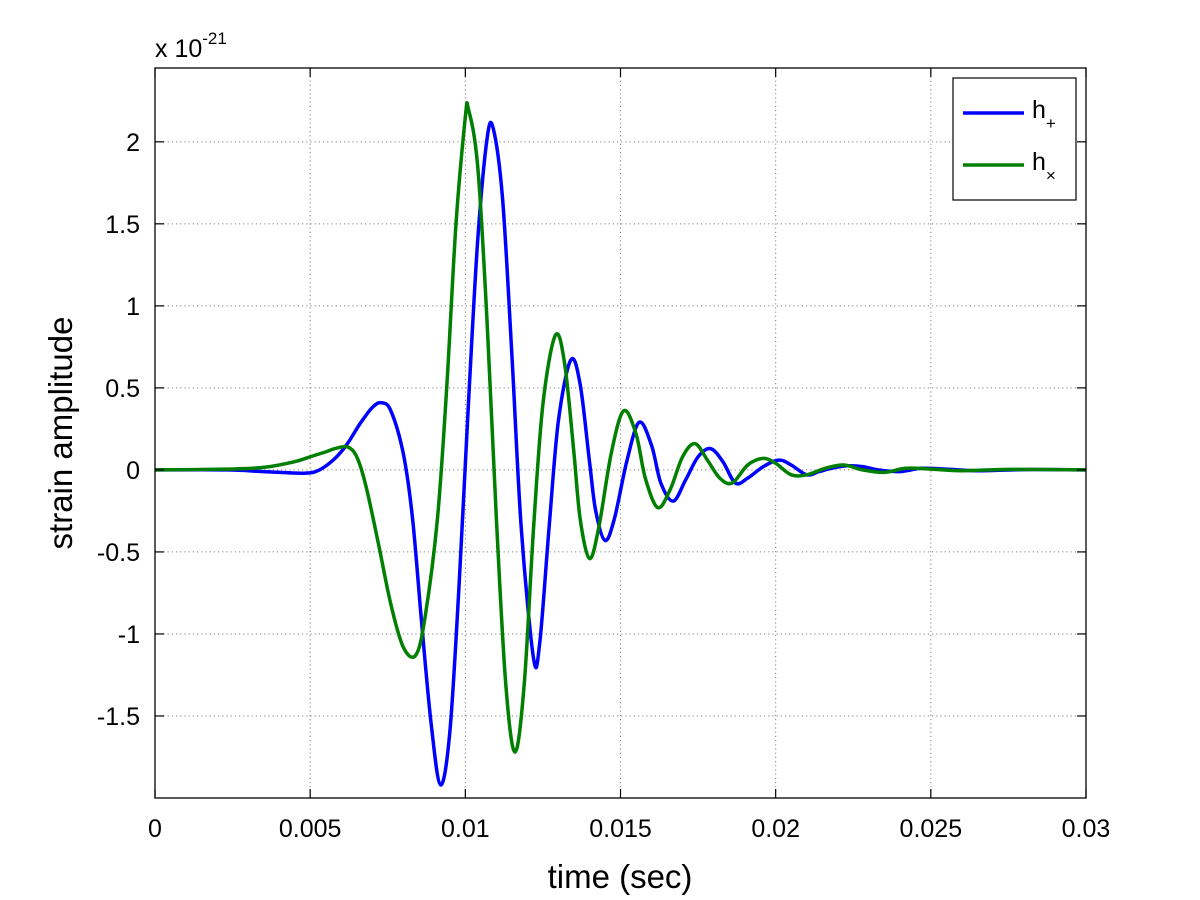 Image resolution: width=1200 pixels, height=900 pixels. What do you see at coordinates (465, 829) in the screenshot?
I see `x-tick-label: 0.01` at bounding box center [465, 829].